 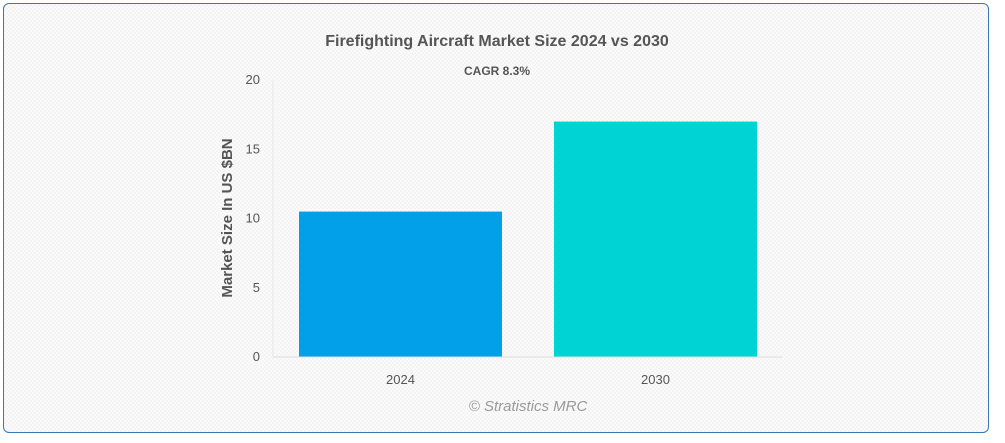 I want to click on y-tick-label: 10, so click(x=253, y=218).